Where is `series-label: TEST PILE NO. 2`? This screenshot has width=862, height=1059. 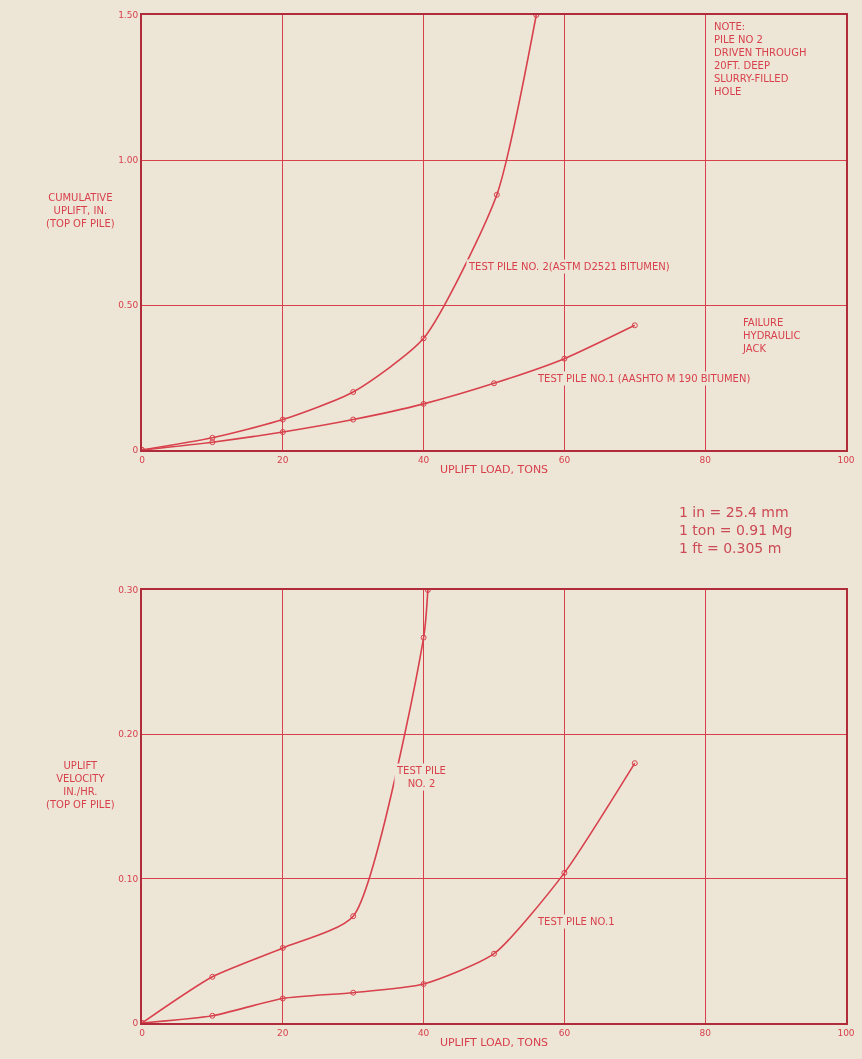
series-label: TEST PILE NO. 2 is located at coordinates (421, 777).